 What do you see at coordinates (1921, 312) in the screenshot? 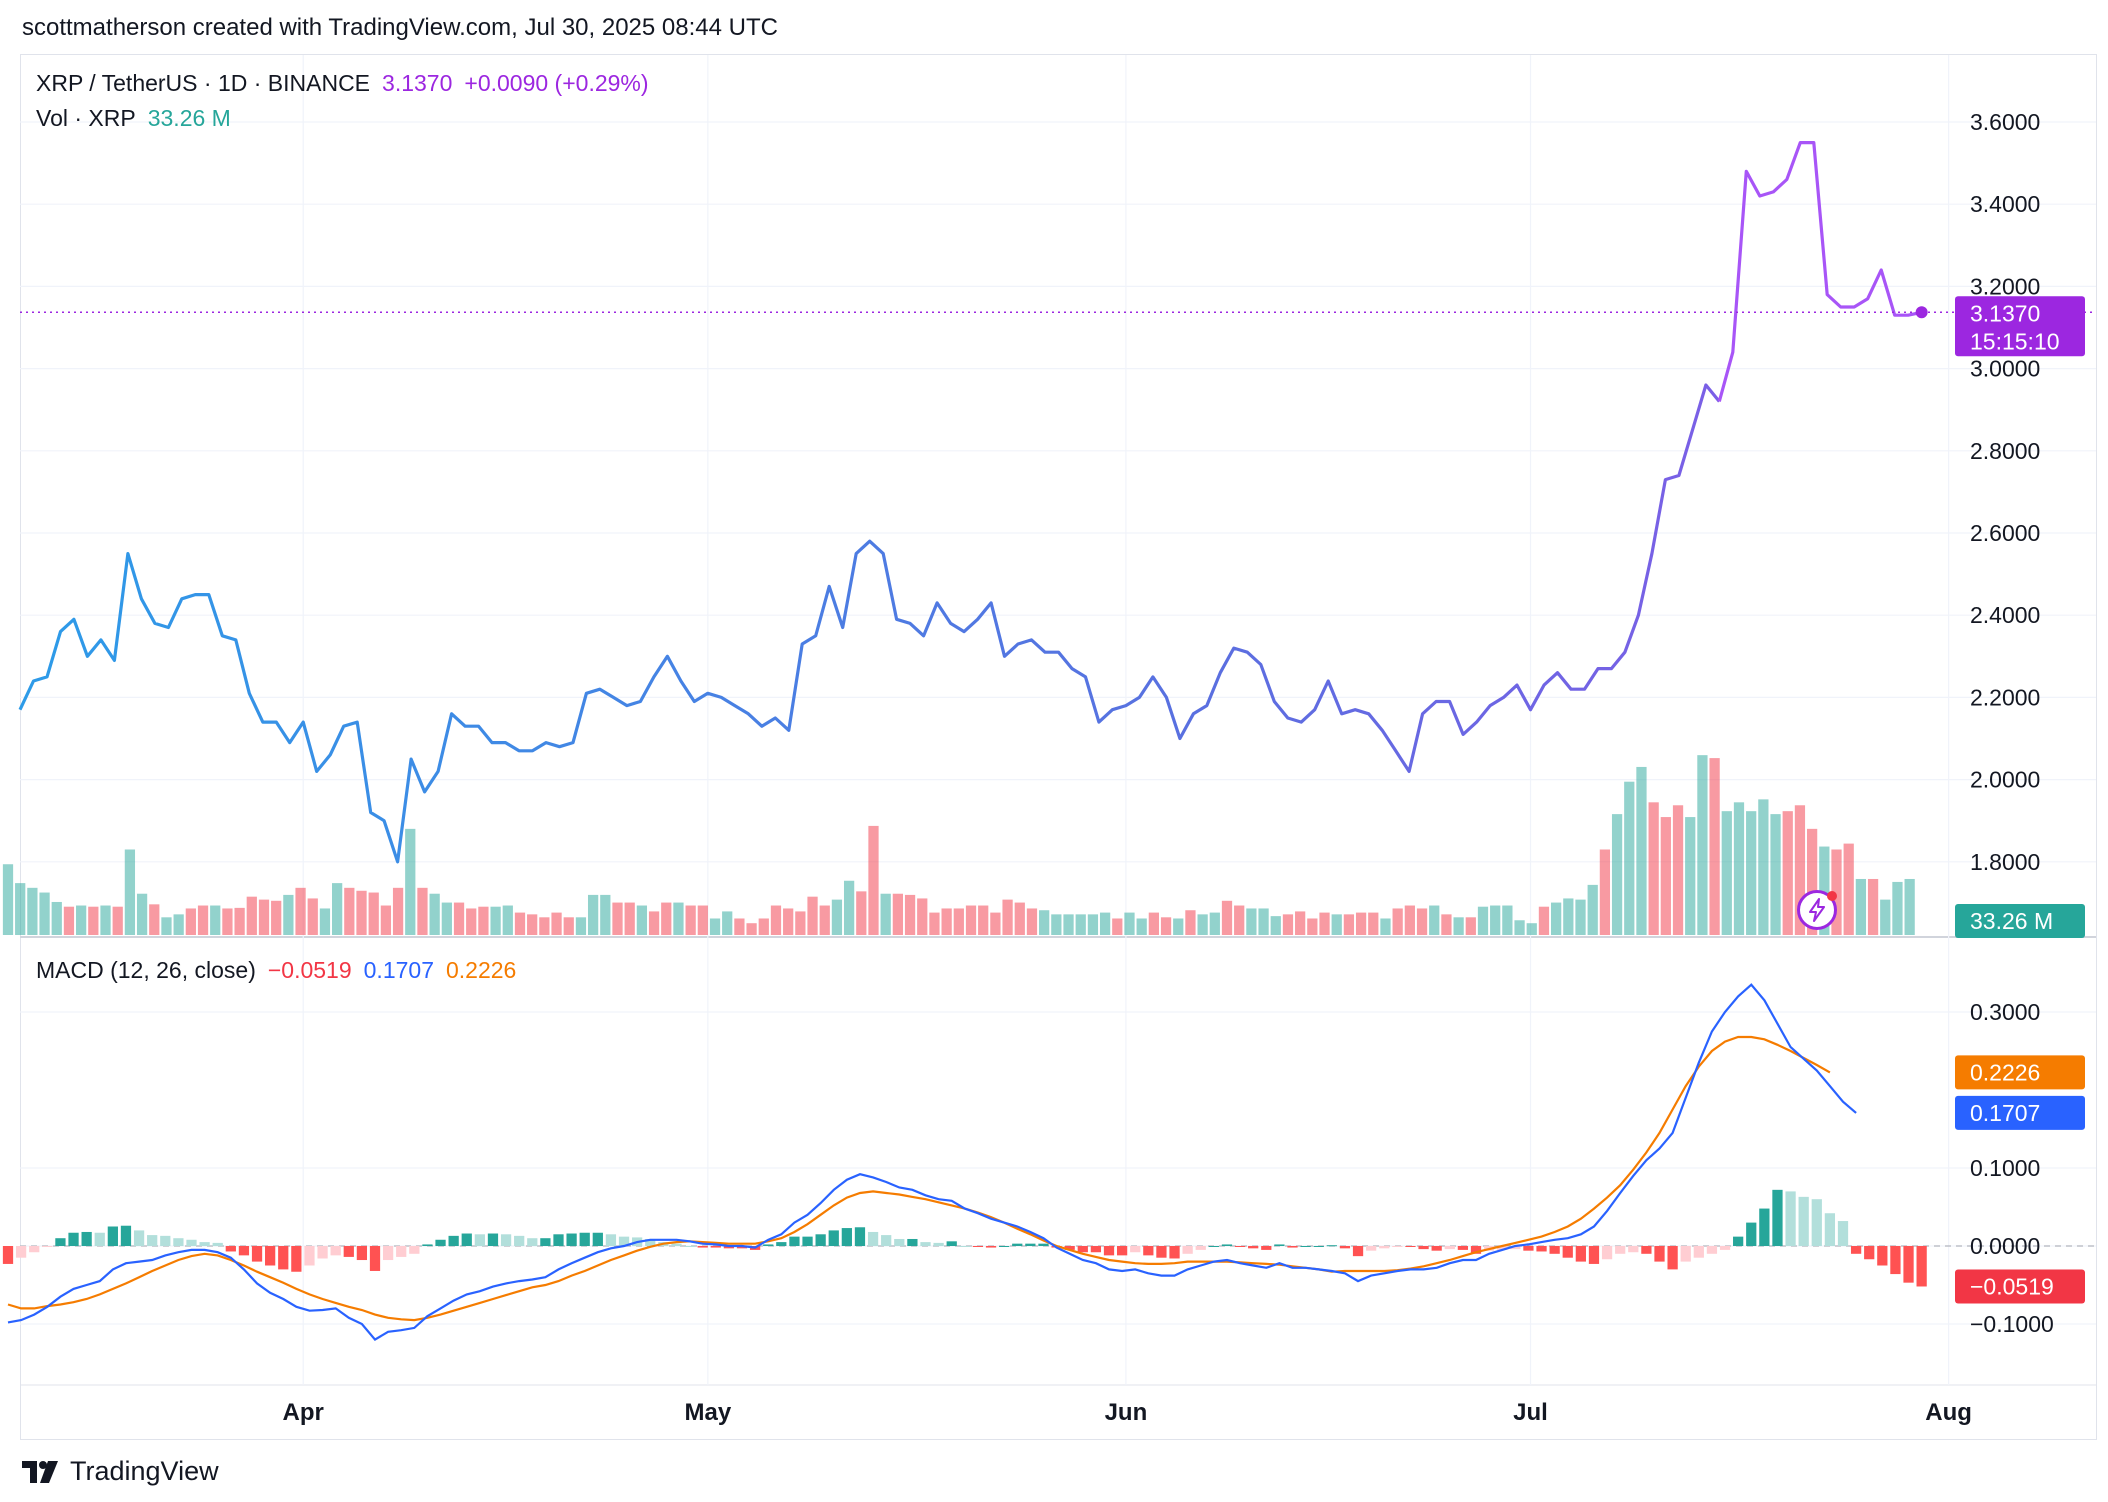
I see `last-price-dot` at bounding box center [1921, 312].